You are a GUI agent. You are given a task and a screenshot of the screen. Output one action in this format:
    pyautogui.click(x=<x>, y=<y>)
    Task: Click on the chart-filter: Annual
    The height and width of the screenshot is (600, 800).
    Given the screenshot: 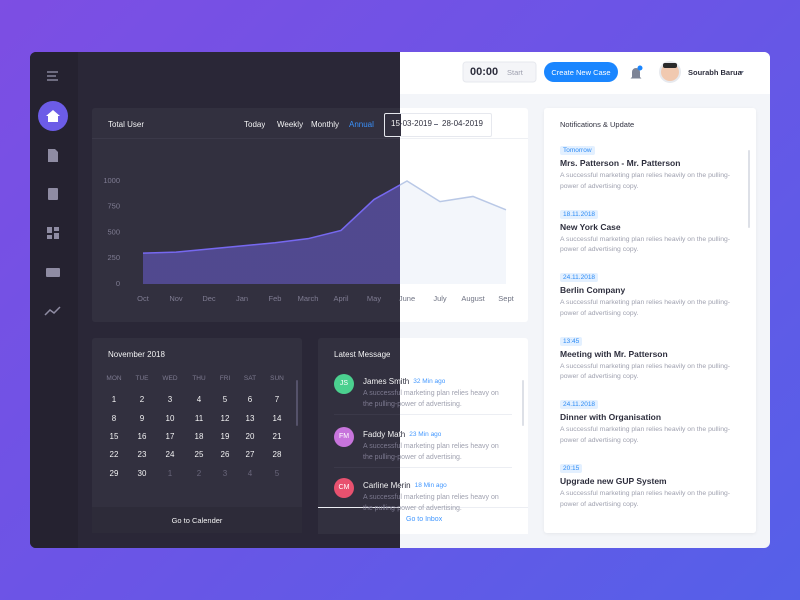 What is the action you would take?
    pyautogui.click(x=361, y=124)
    